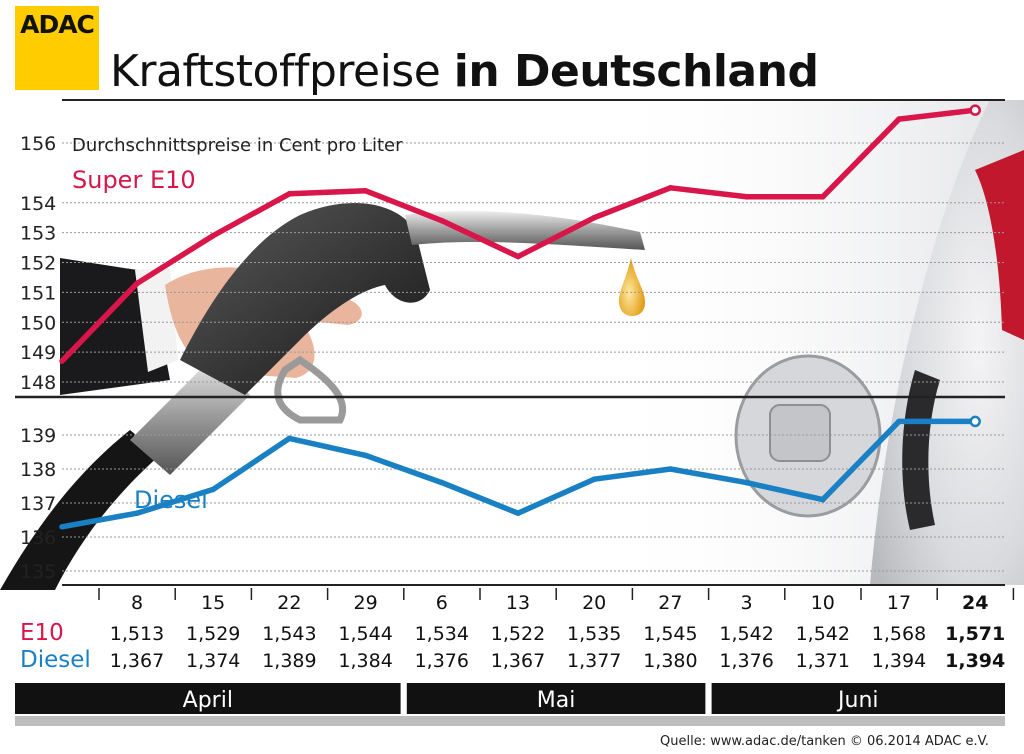  What do you see at coordinates (594, 634) in the screenshot?
I see `table-cell-e10: 1,535` at bounding box center [594, 634].